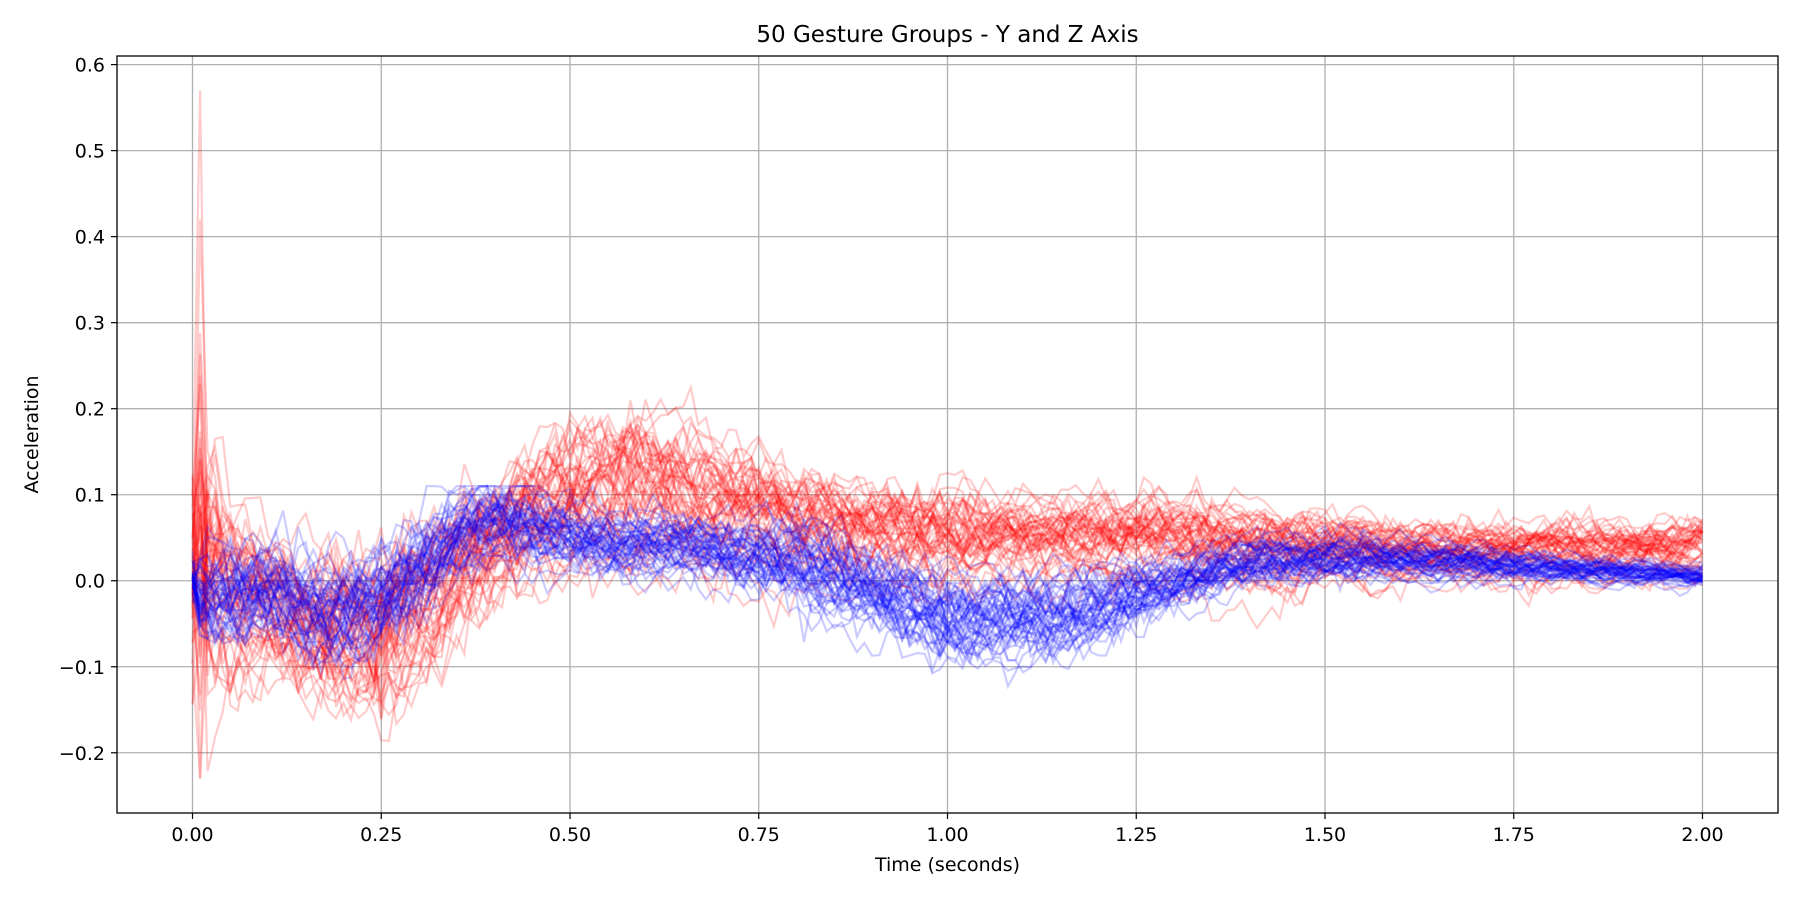  Describe the element at coordinates (82, 668) in the screenshot. I see `y-tick-label: −0.1` at that location.